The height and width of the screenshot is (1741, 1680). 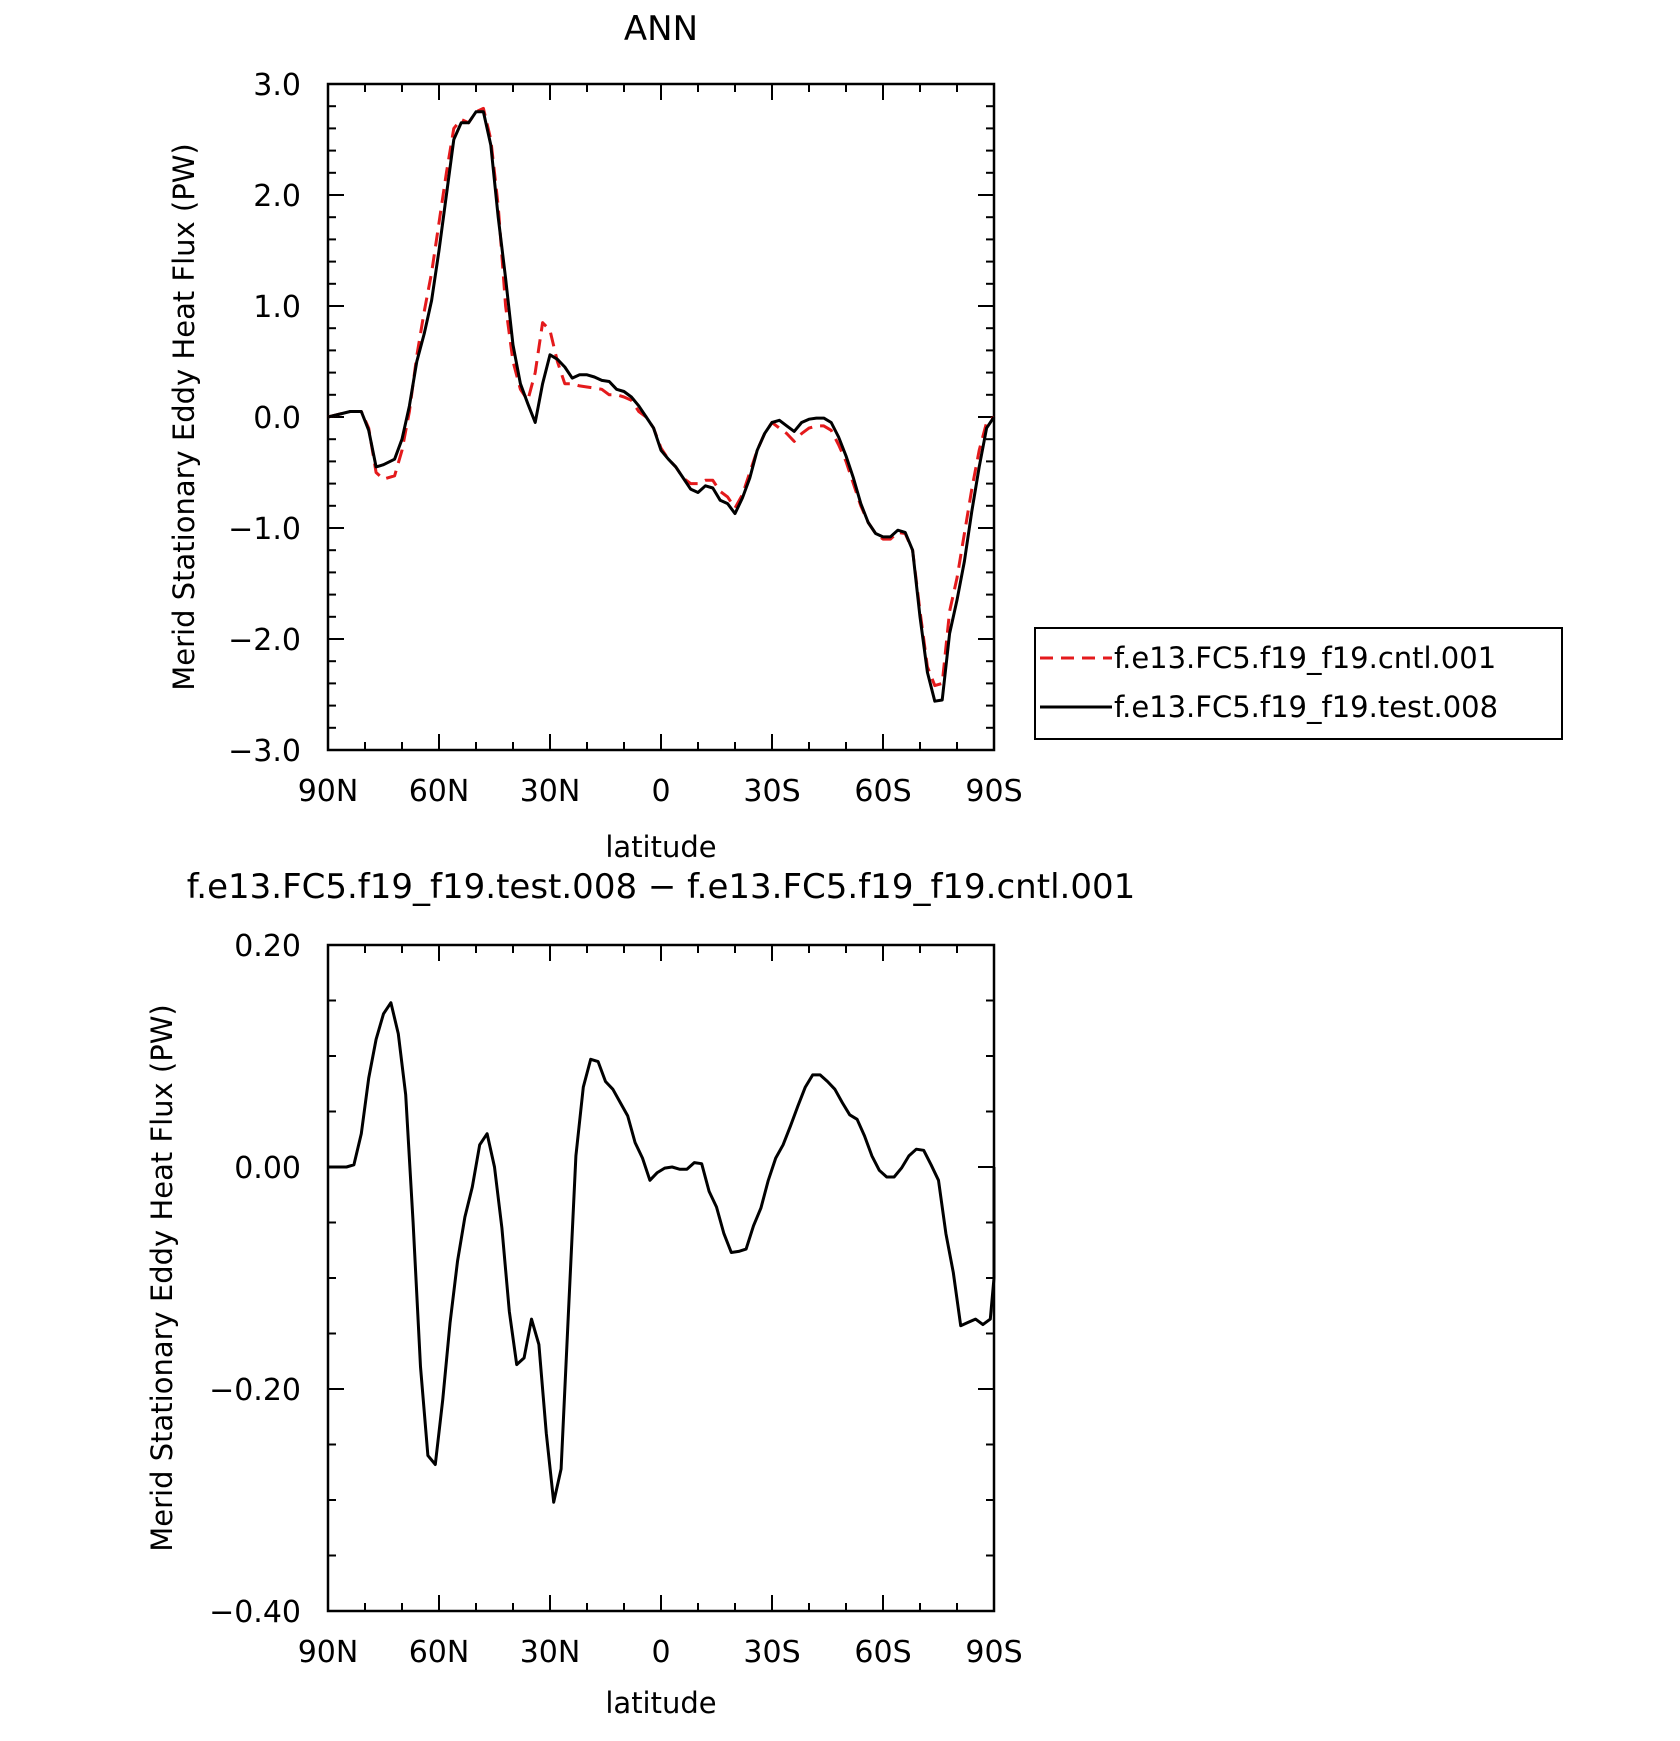 I want to click on top-y-tick-labels: 3.0 2.0 1.0 0.0 −1.0 −2.0 −3.0, so click(x=264, y=418).